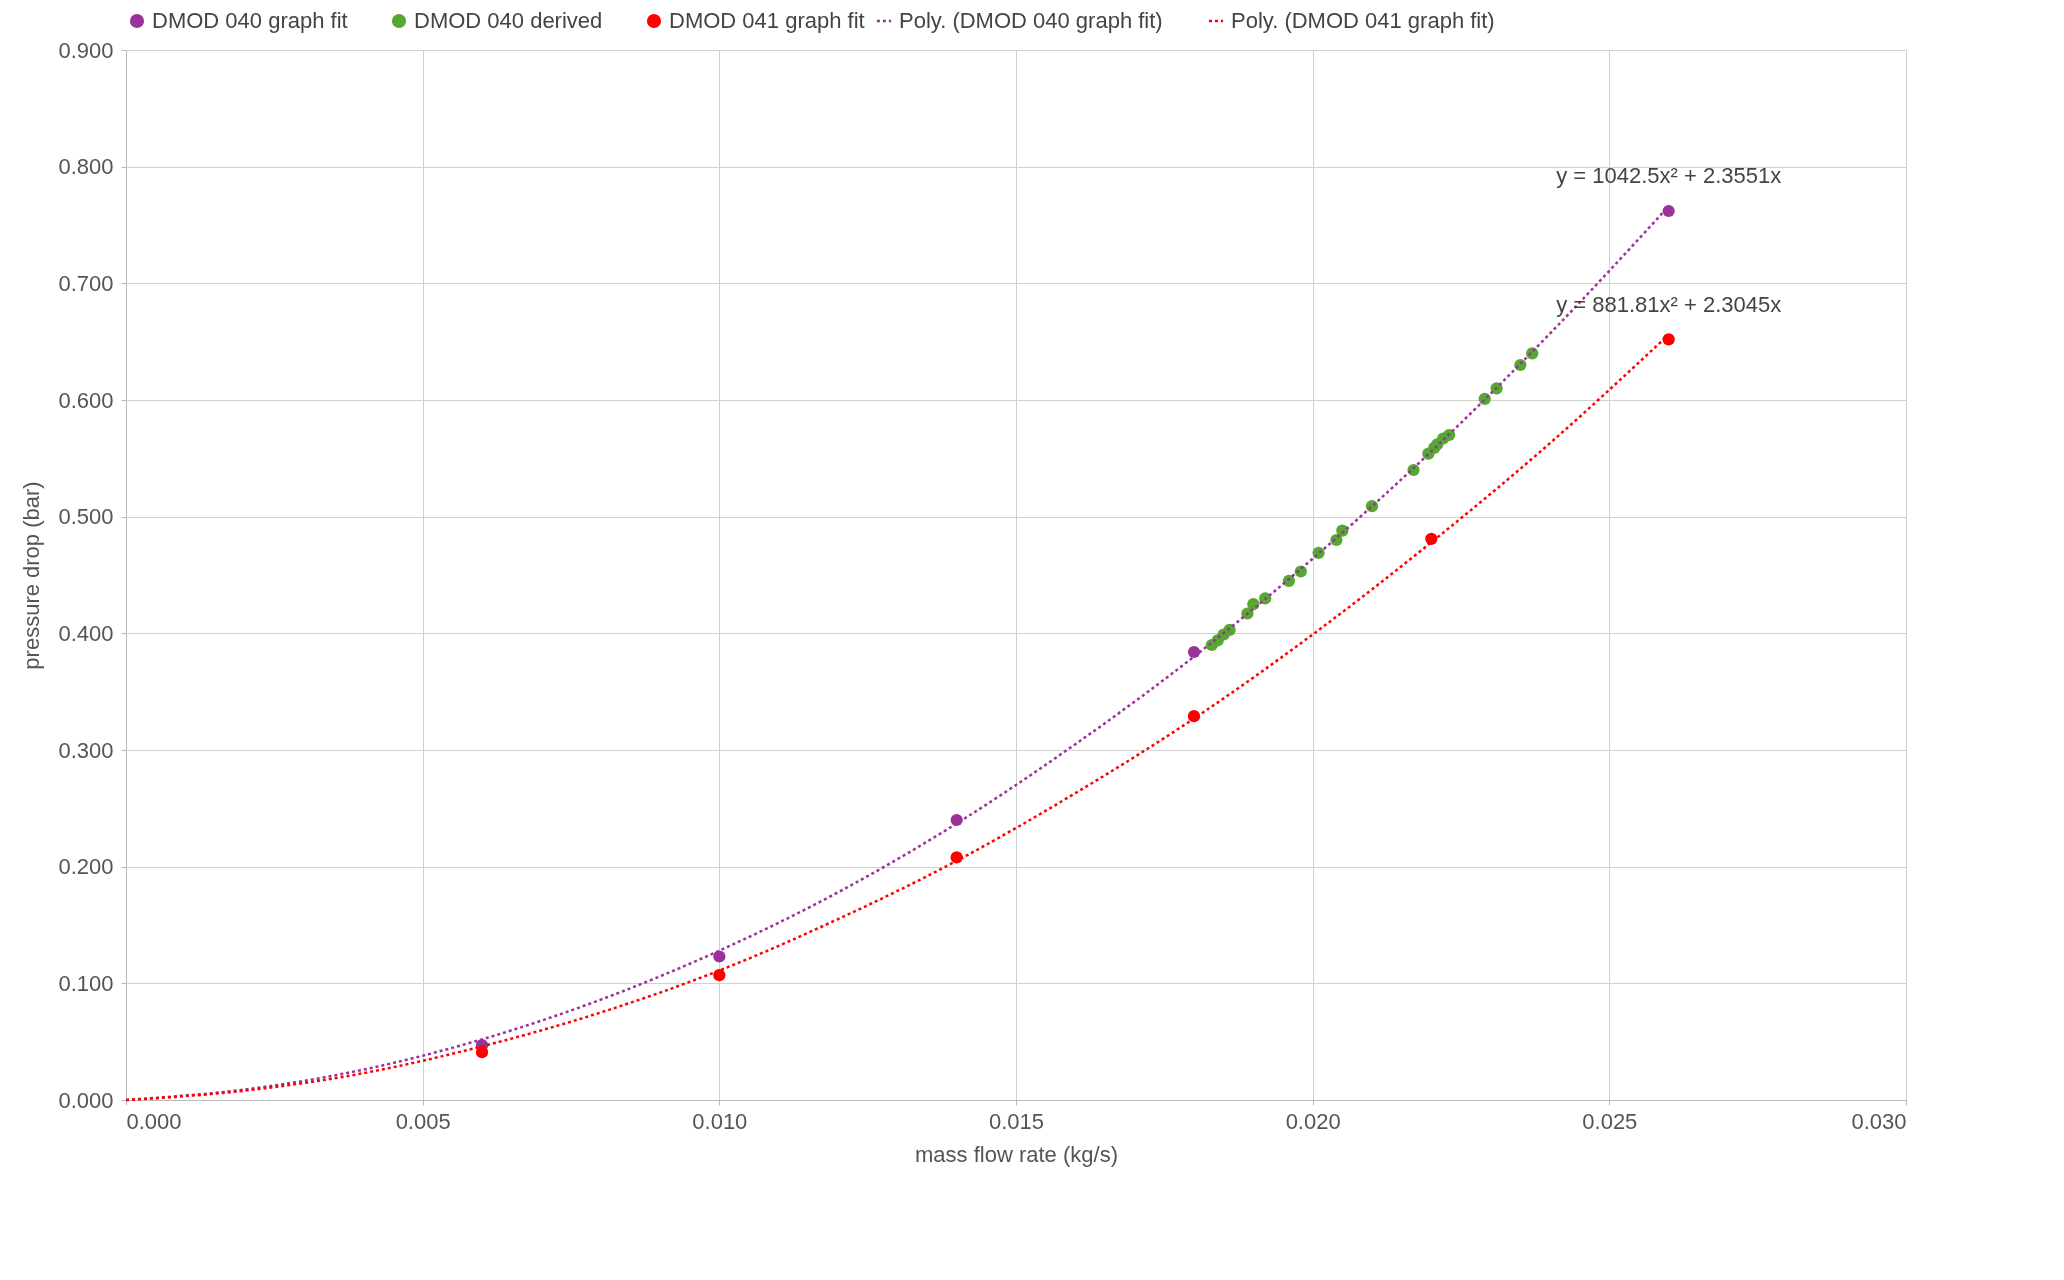 This screenshot has width=2064, height=1280. What do you see at coordinates (1031, 20) in the screenshot?
I see `legend-label: Poly. (DMOD 040 graph fit)` at bounding box center [1031, 20].